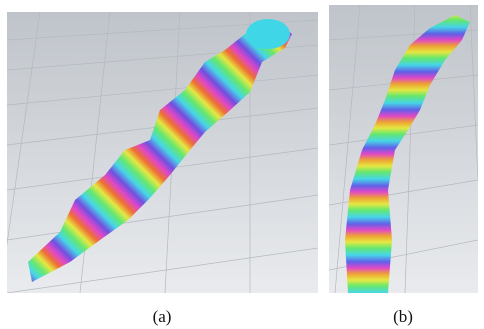 The image size is (484, 329). I want to click on caption: (a), so click(162, 316).